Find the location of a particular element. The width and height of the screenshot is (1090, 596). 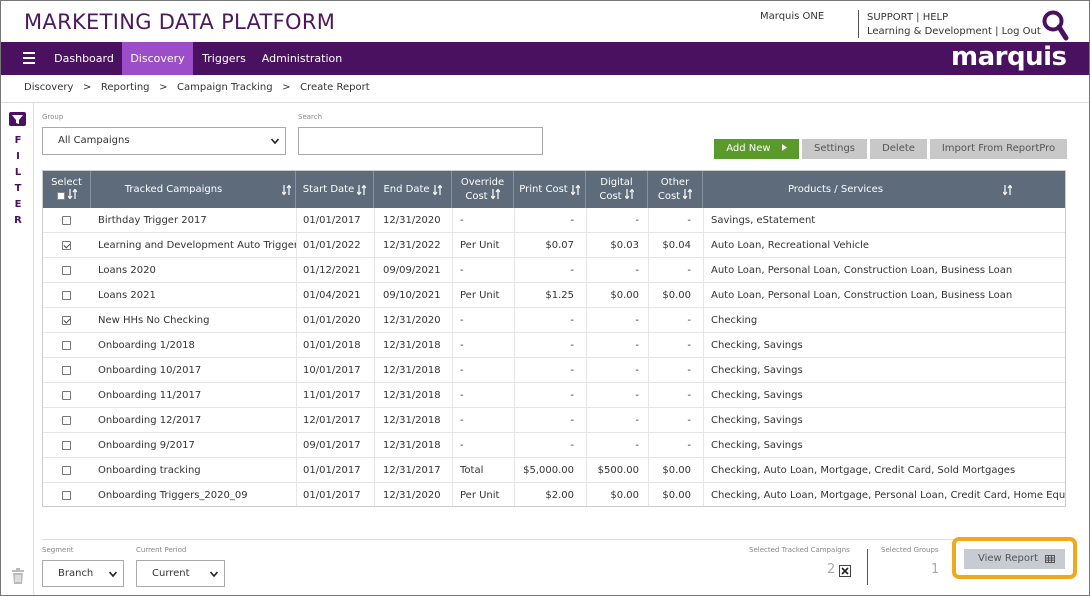

add-new-button: Add New is located at coordinates (756, 149).